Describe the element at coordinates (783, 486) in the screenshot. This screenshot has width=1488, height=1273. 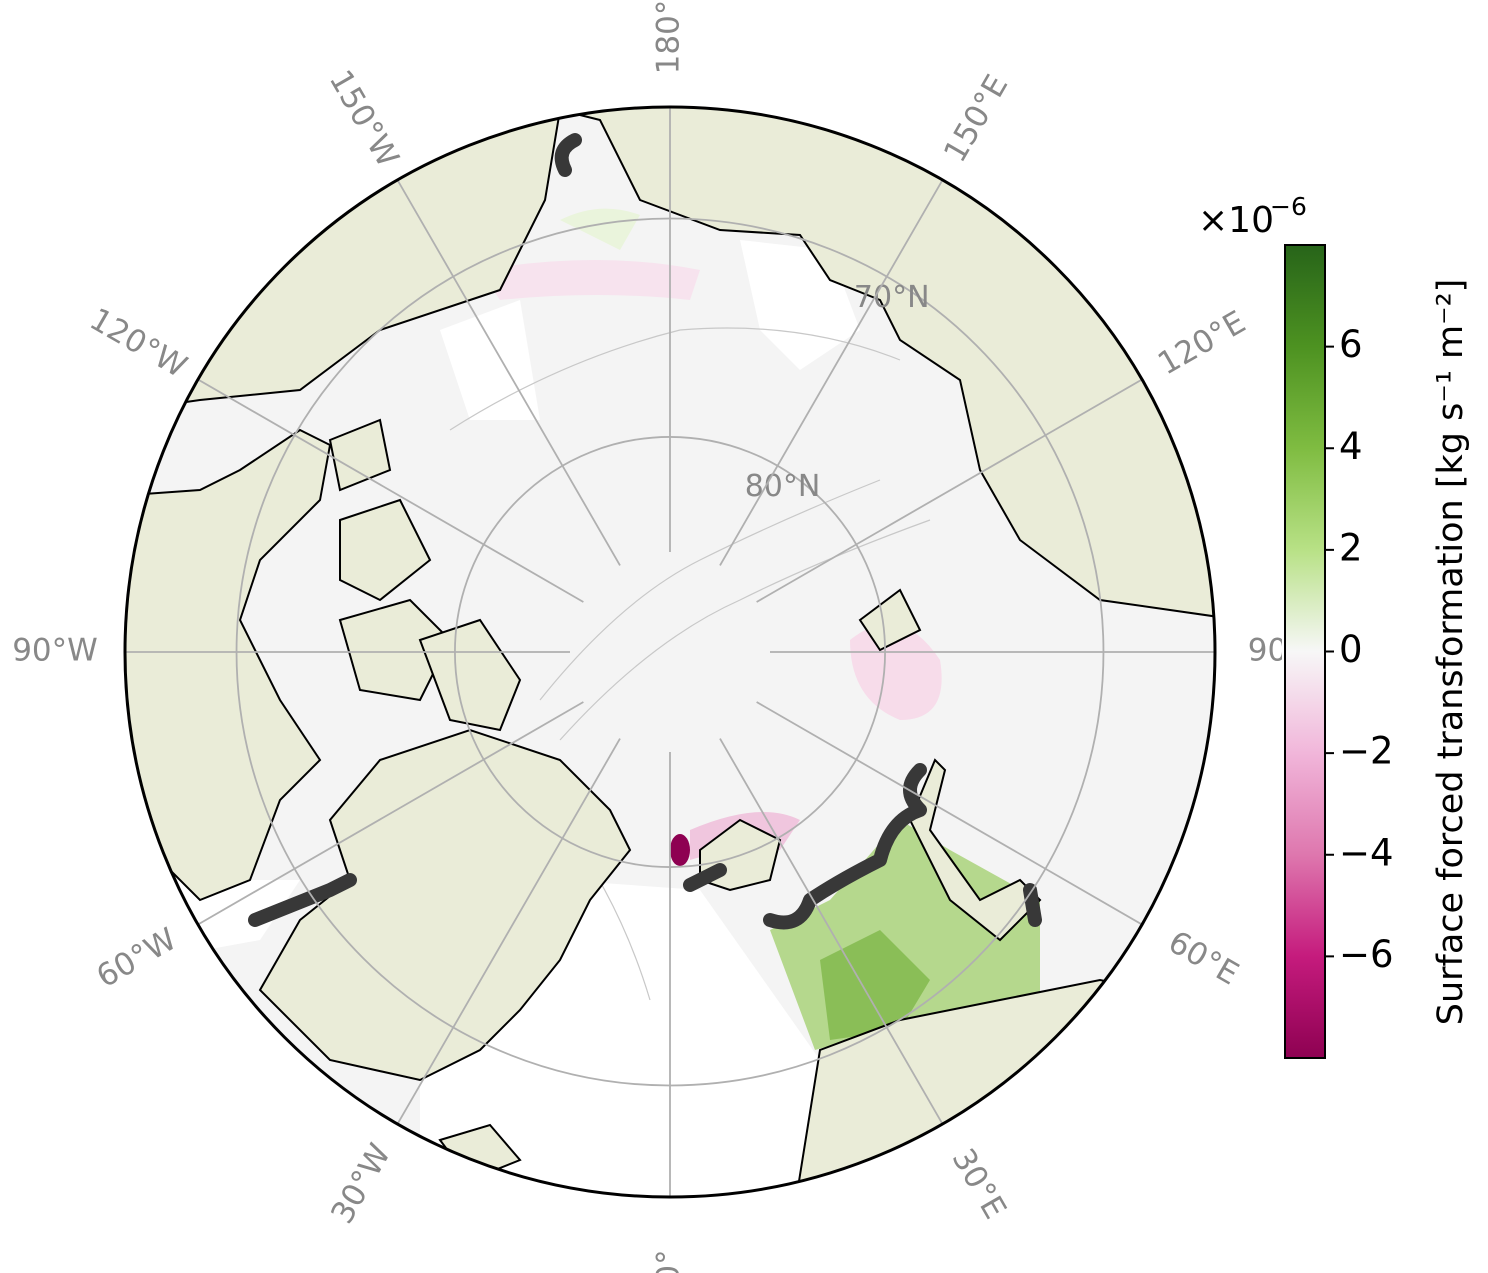
I see `parallel-label: 80°N` at that location.